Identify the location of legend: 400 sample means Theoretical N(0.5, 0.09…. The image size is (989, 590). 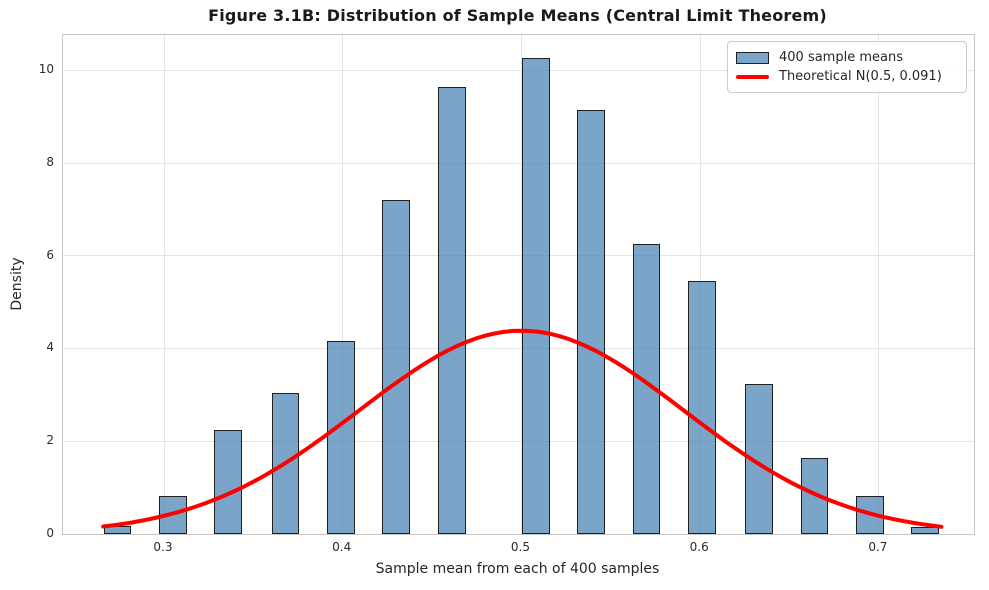
(847, 67).